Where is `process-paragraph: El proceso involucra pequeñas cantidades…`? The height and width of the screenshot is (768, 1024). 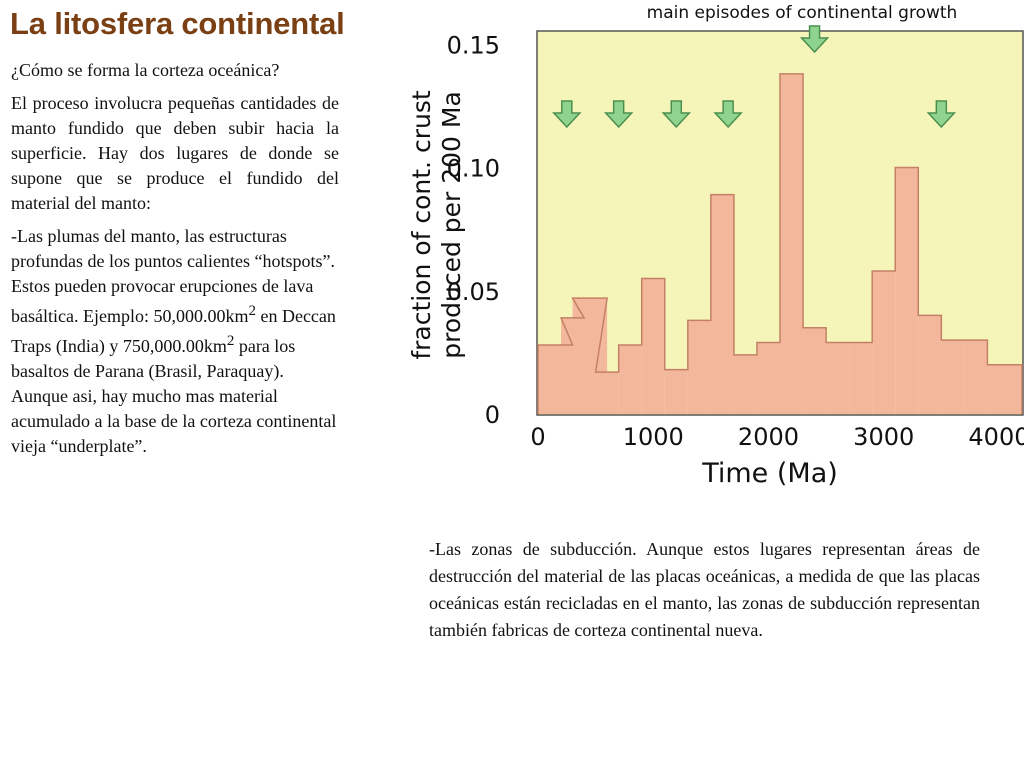 process-paragraph: El proceso involucra pequeñas cantidades… is located at coordinates (175, 153).